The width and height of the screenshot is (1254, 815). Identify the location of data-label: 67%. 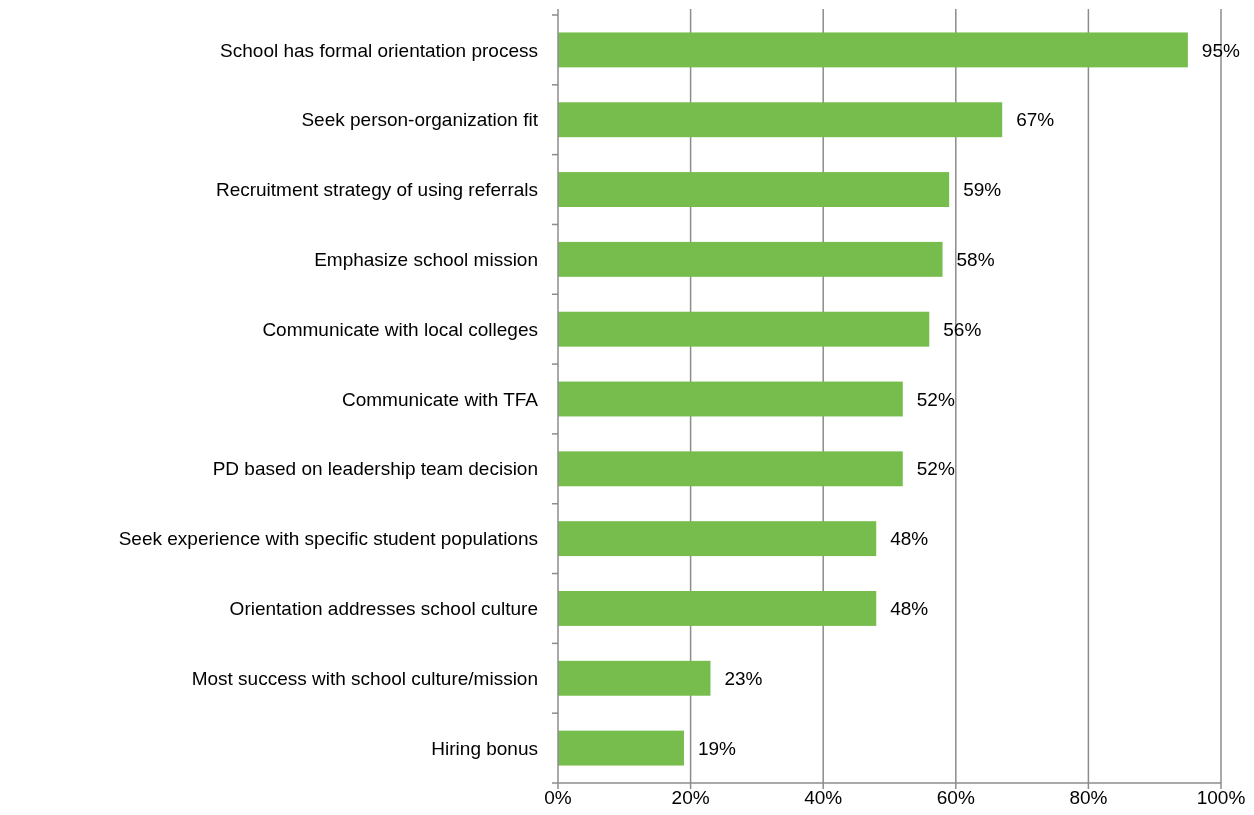
(1035, 120).